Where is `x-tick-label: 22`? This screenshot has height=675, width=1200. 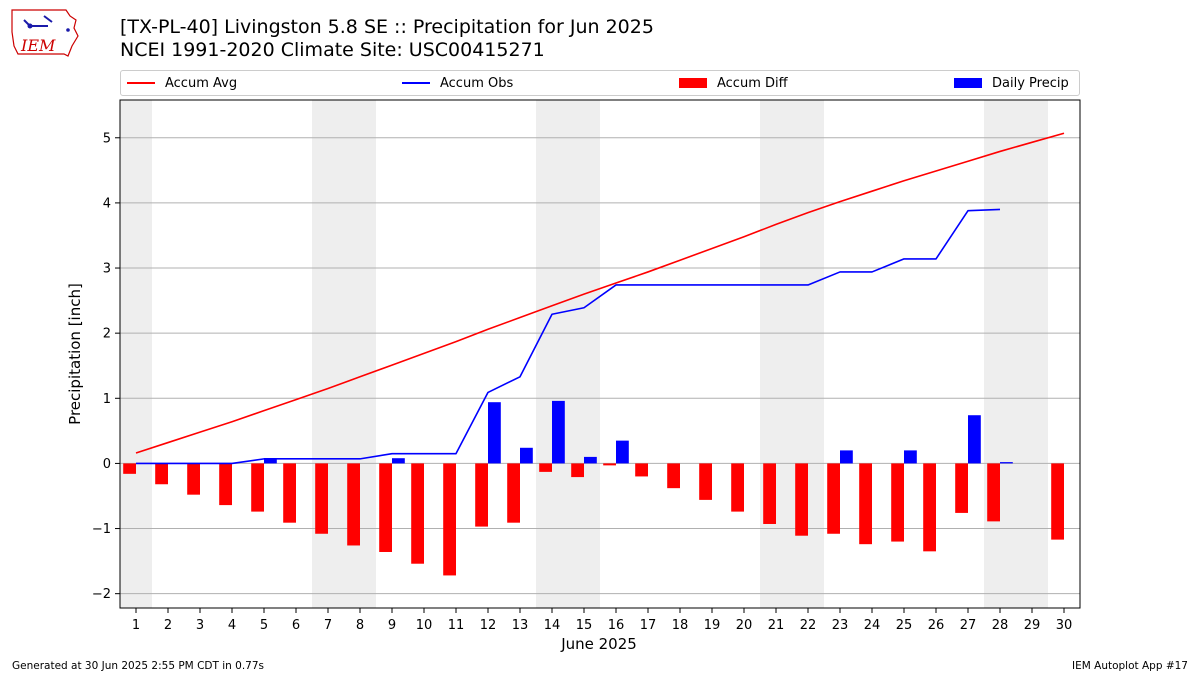
x-tick-label: 22 is located at coordinates (808, 625).